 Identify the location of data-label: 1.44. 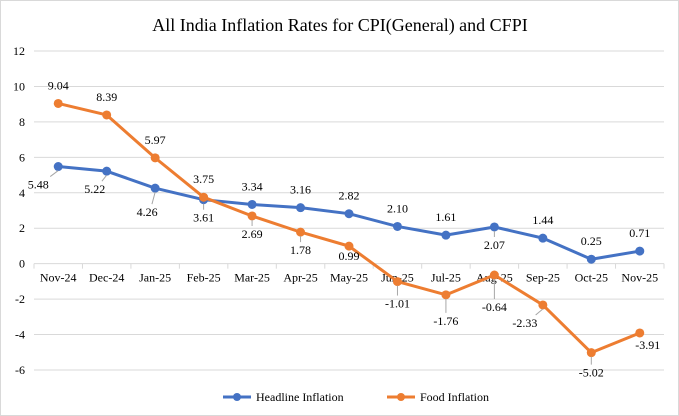
(542, 220).